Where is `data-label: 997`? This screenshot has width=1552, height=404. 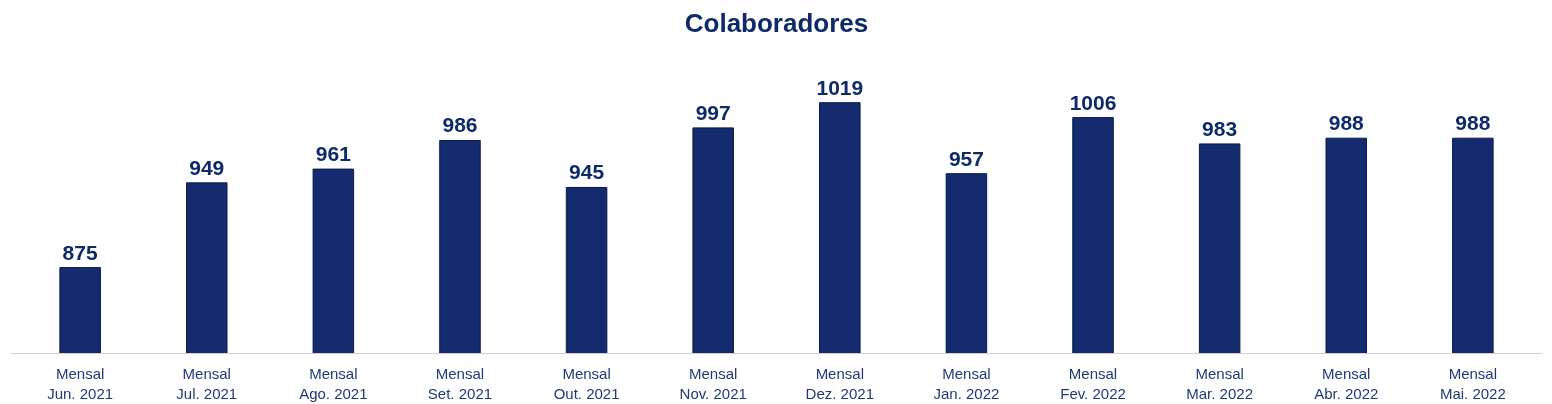
data-label: 997 is located at coordinates (713, 112).